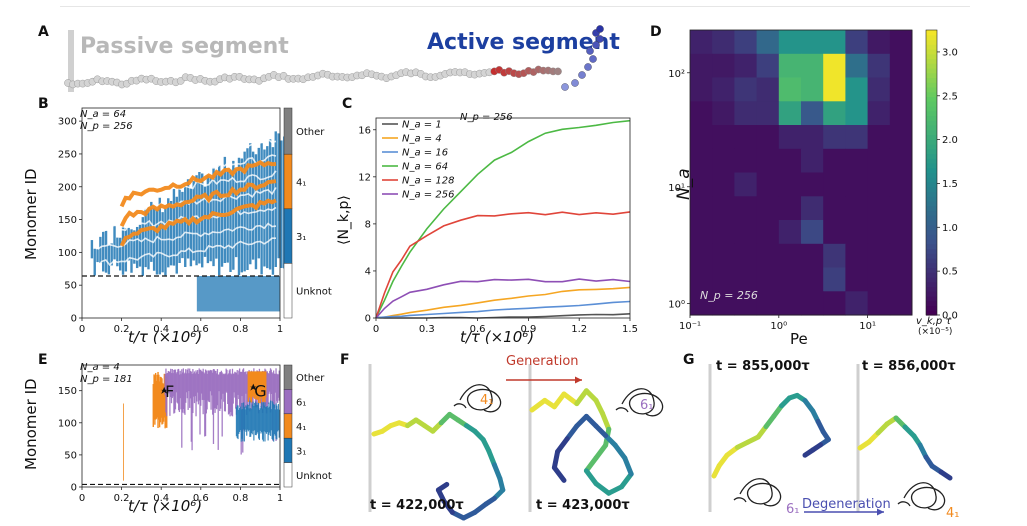 The width and height of the screenshot is (1027, 526). What do you see at coordinates (757, 492) in the screenshot?
I see `g-knot-sketch-left` at bounding box center [757, 492].